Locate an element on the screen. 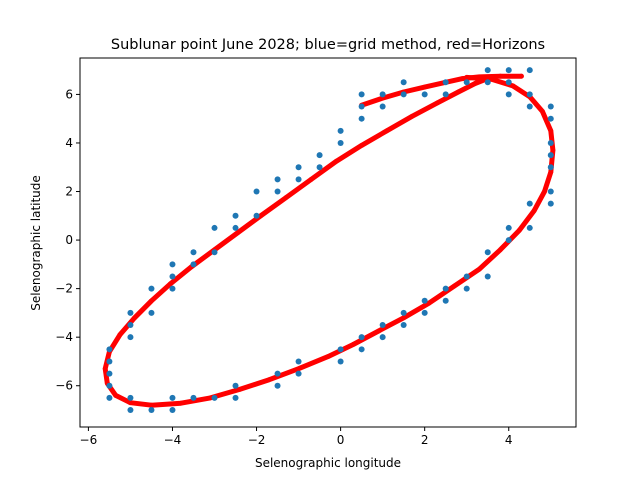  x-tick-label: −2 is located at coordinates (257, 440).